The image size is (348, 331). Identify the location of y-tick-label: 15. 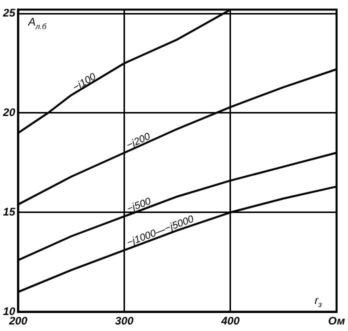
(9, 212).